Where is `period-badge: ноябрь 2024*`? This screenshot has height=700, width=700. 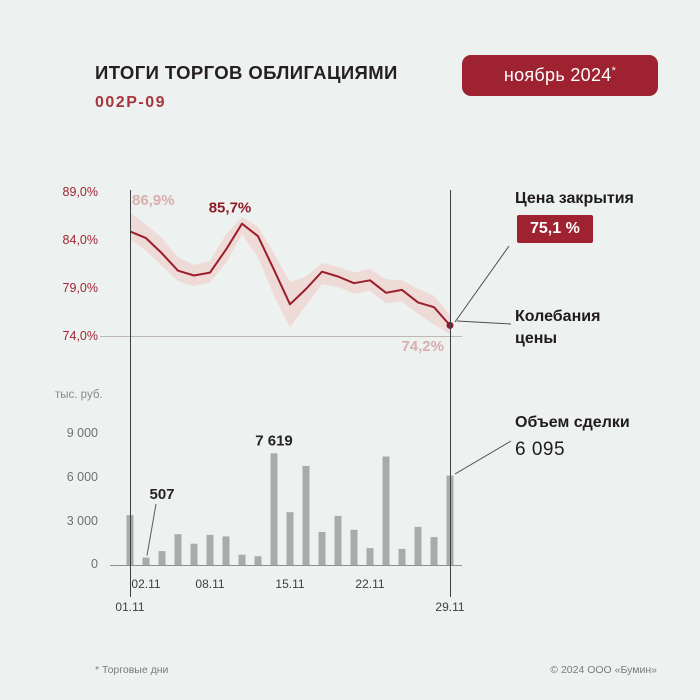 period-badge: ноябрь 2024* is located at coordinates (560, 75).